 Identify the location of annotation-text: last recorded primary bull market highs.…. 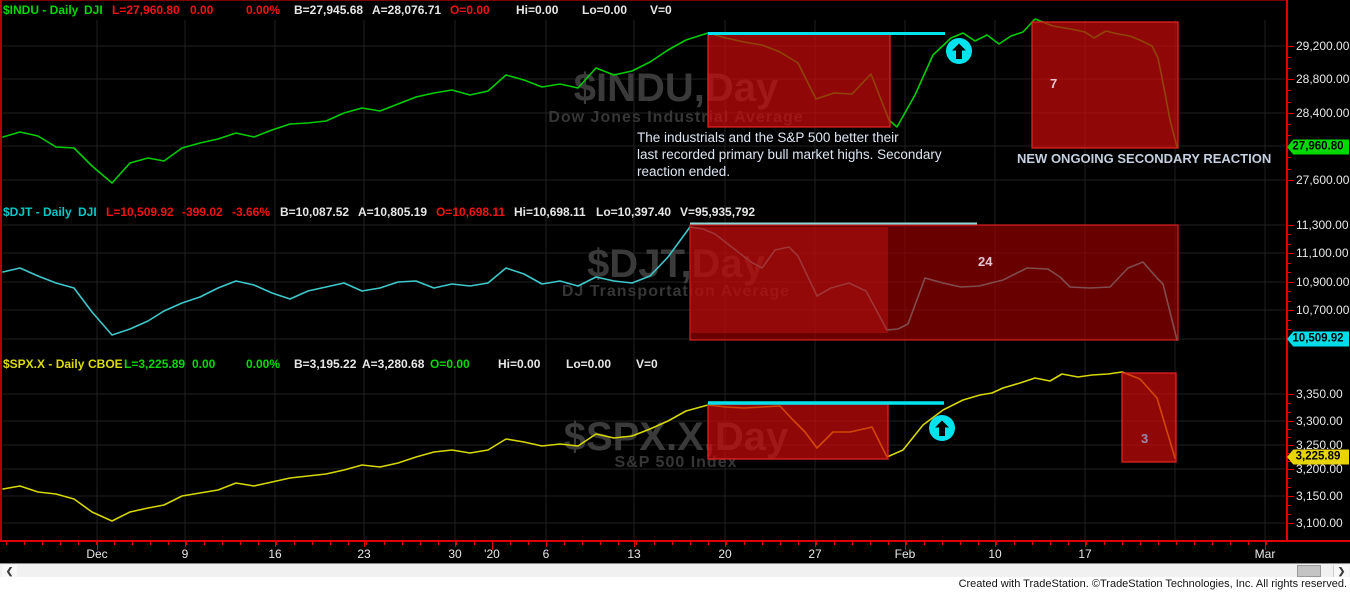
(789, 154).